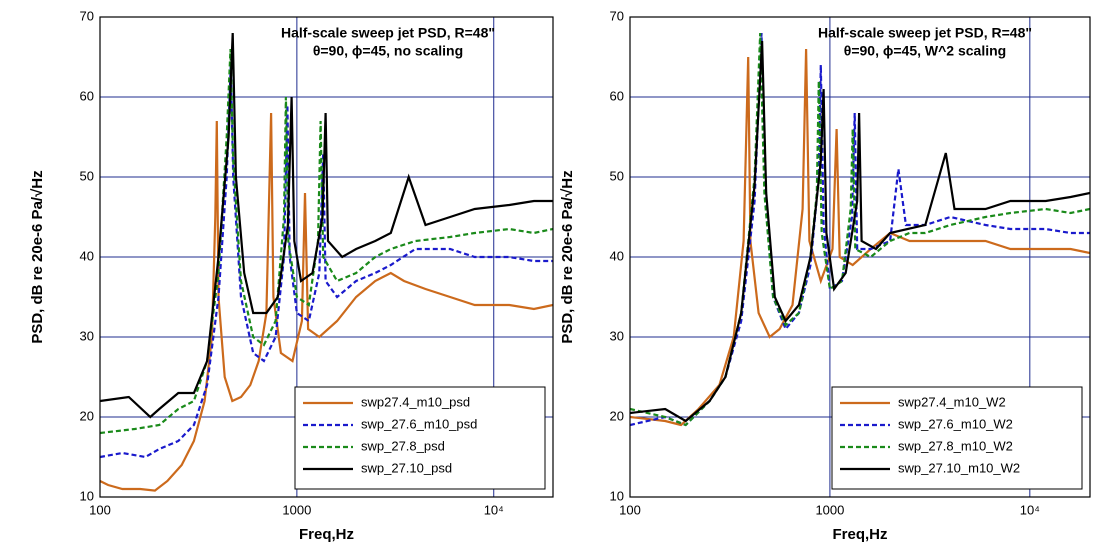  I want to click on legend-label: swp_27.8_m10_W2, so click(955, 445).